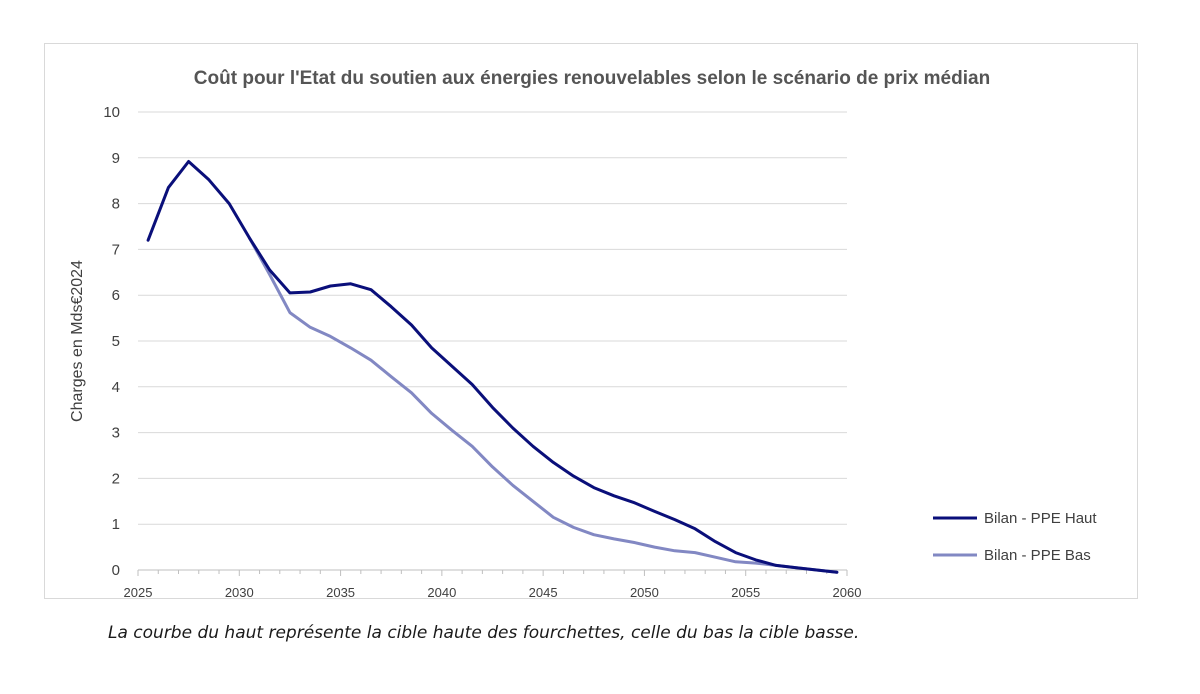 The image size is (1200, 694). I want to click on legend-label-haut: Bilan - PPE Haut, so click(1040, 518).